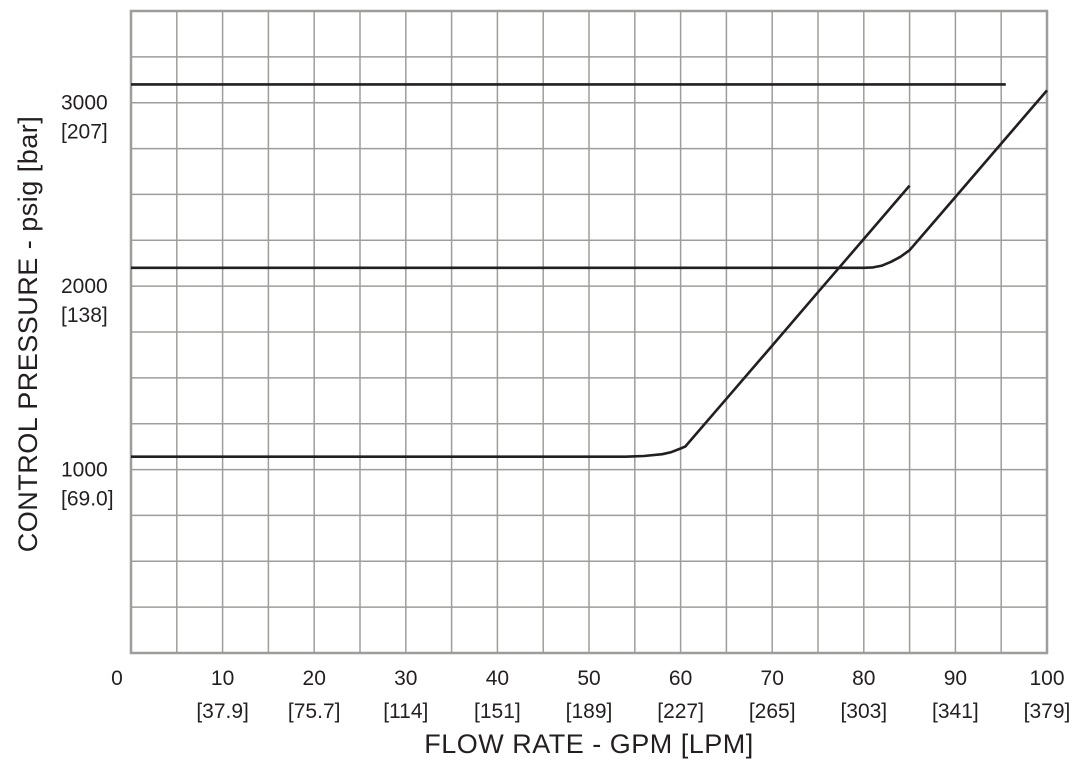  Describe the element at coordinates (28, 334) in the screenshot. I see `y-axis-title: CONTROL PRESSURE - psig [bar]` at that location.